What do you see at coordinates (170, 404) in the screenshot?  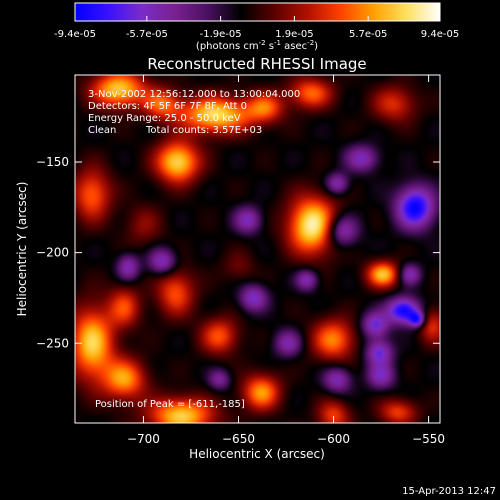 I see `annotation-peak: Position of Peak = [-611,-185]` at bounding box center [170, 404].